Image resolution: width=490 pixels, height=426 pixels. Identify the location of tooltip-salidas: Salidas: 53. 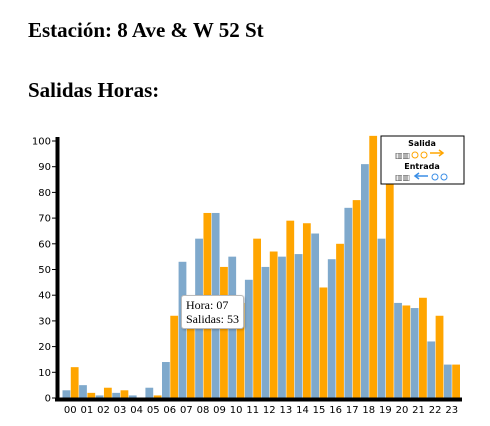
(212, 319).